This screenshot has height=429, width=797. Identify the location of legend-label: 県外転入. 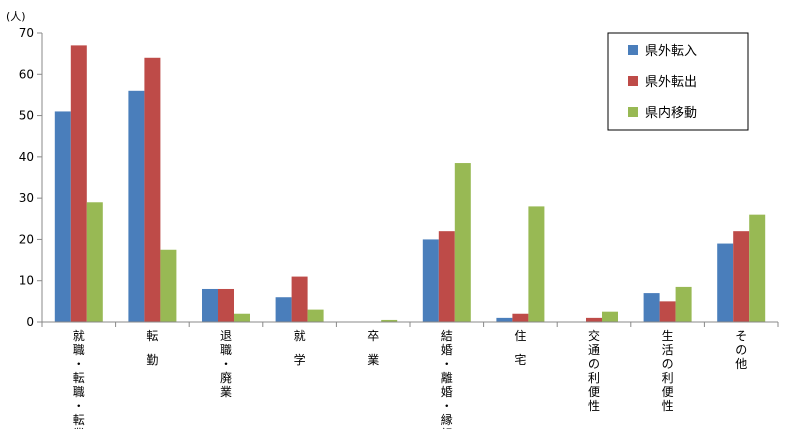
(671, 51).